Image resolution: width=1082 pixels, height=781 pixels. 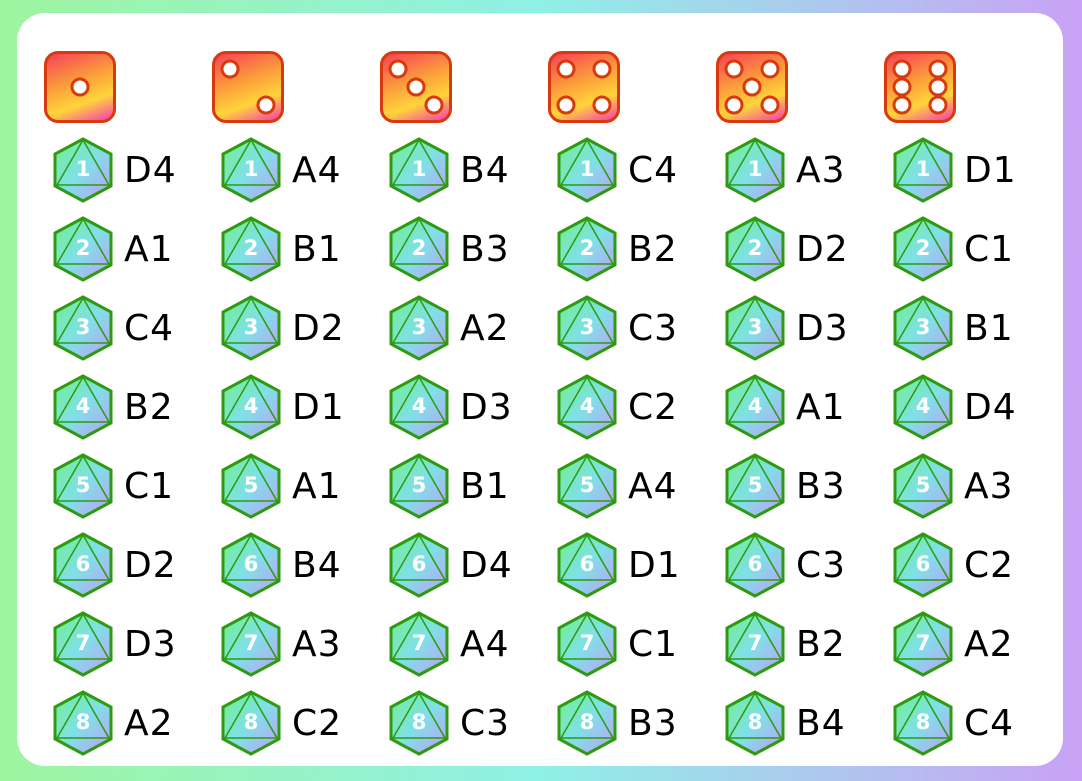 What do you see at coordinates (486, 565) in the screenshot?
I see `cell-label: D4` at bounding box center [486, 565].